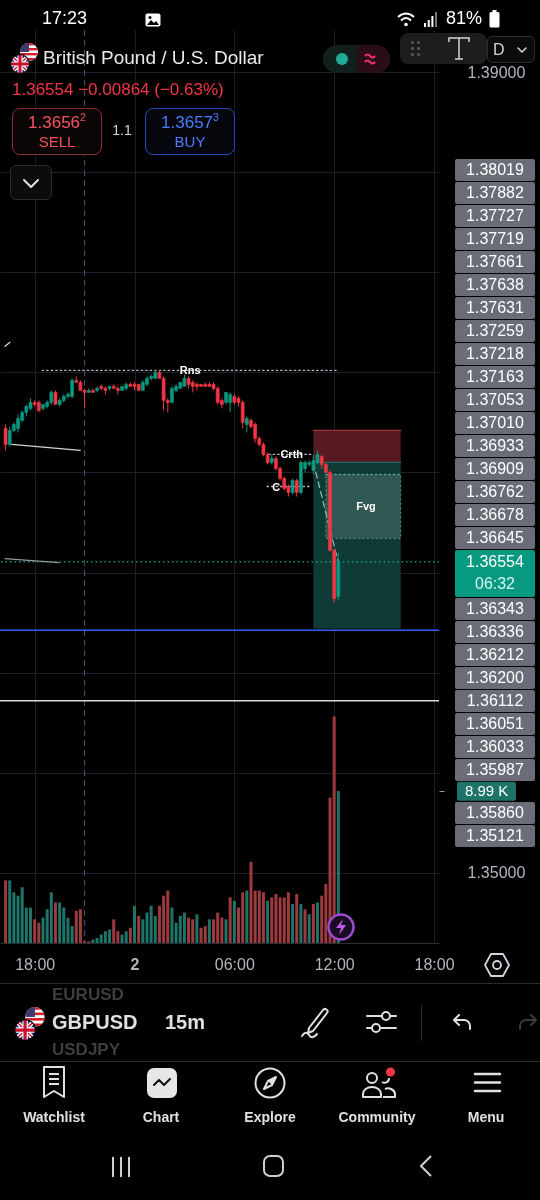 This screenshot has width=540, height=1200. I want to click on ref-line-label: 1.36554, so click(495, 561).